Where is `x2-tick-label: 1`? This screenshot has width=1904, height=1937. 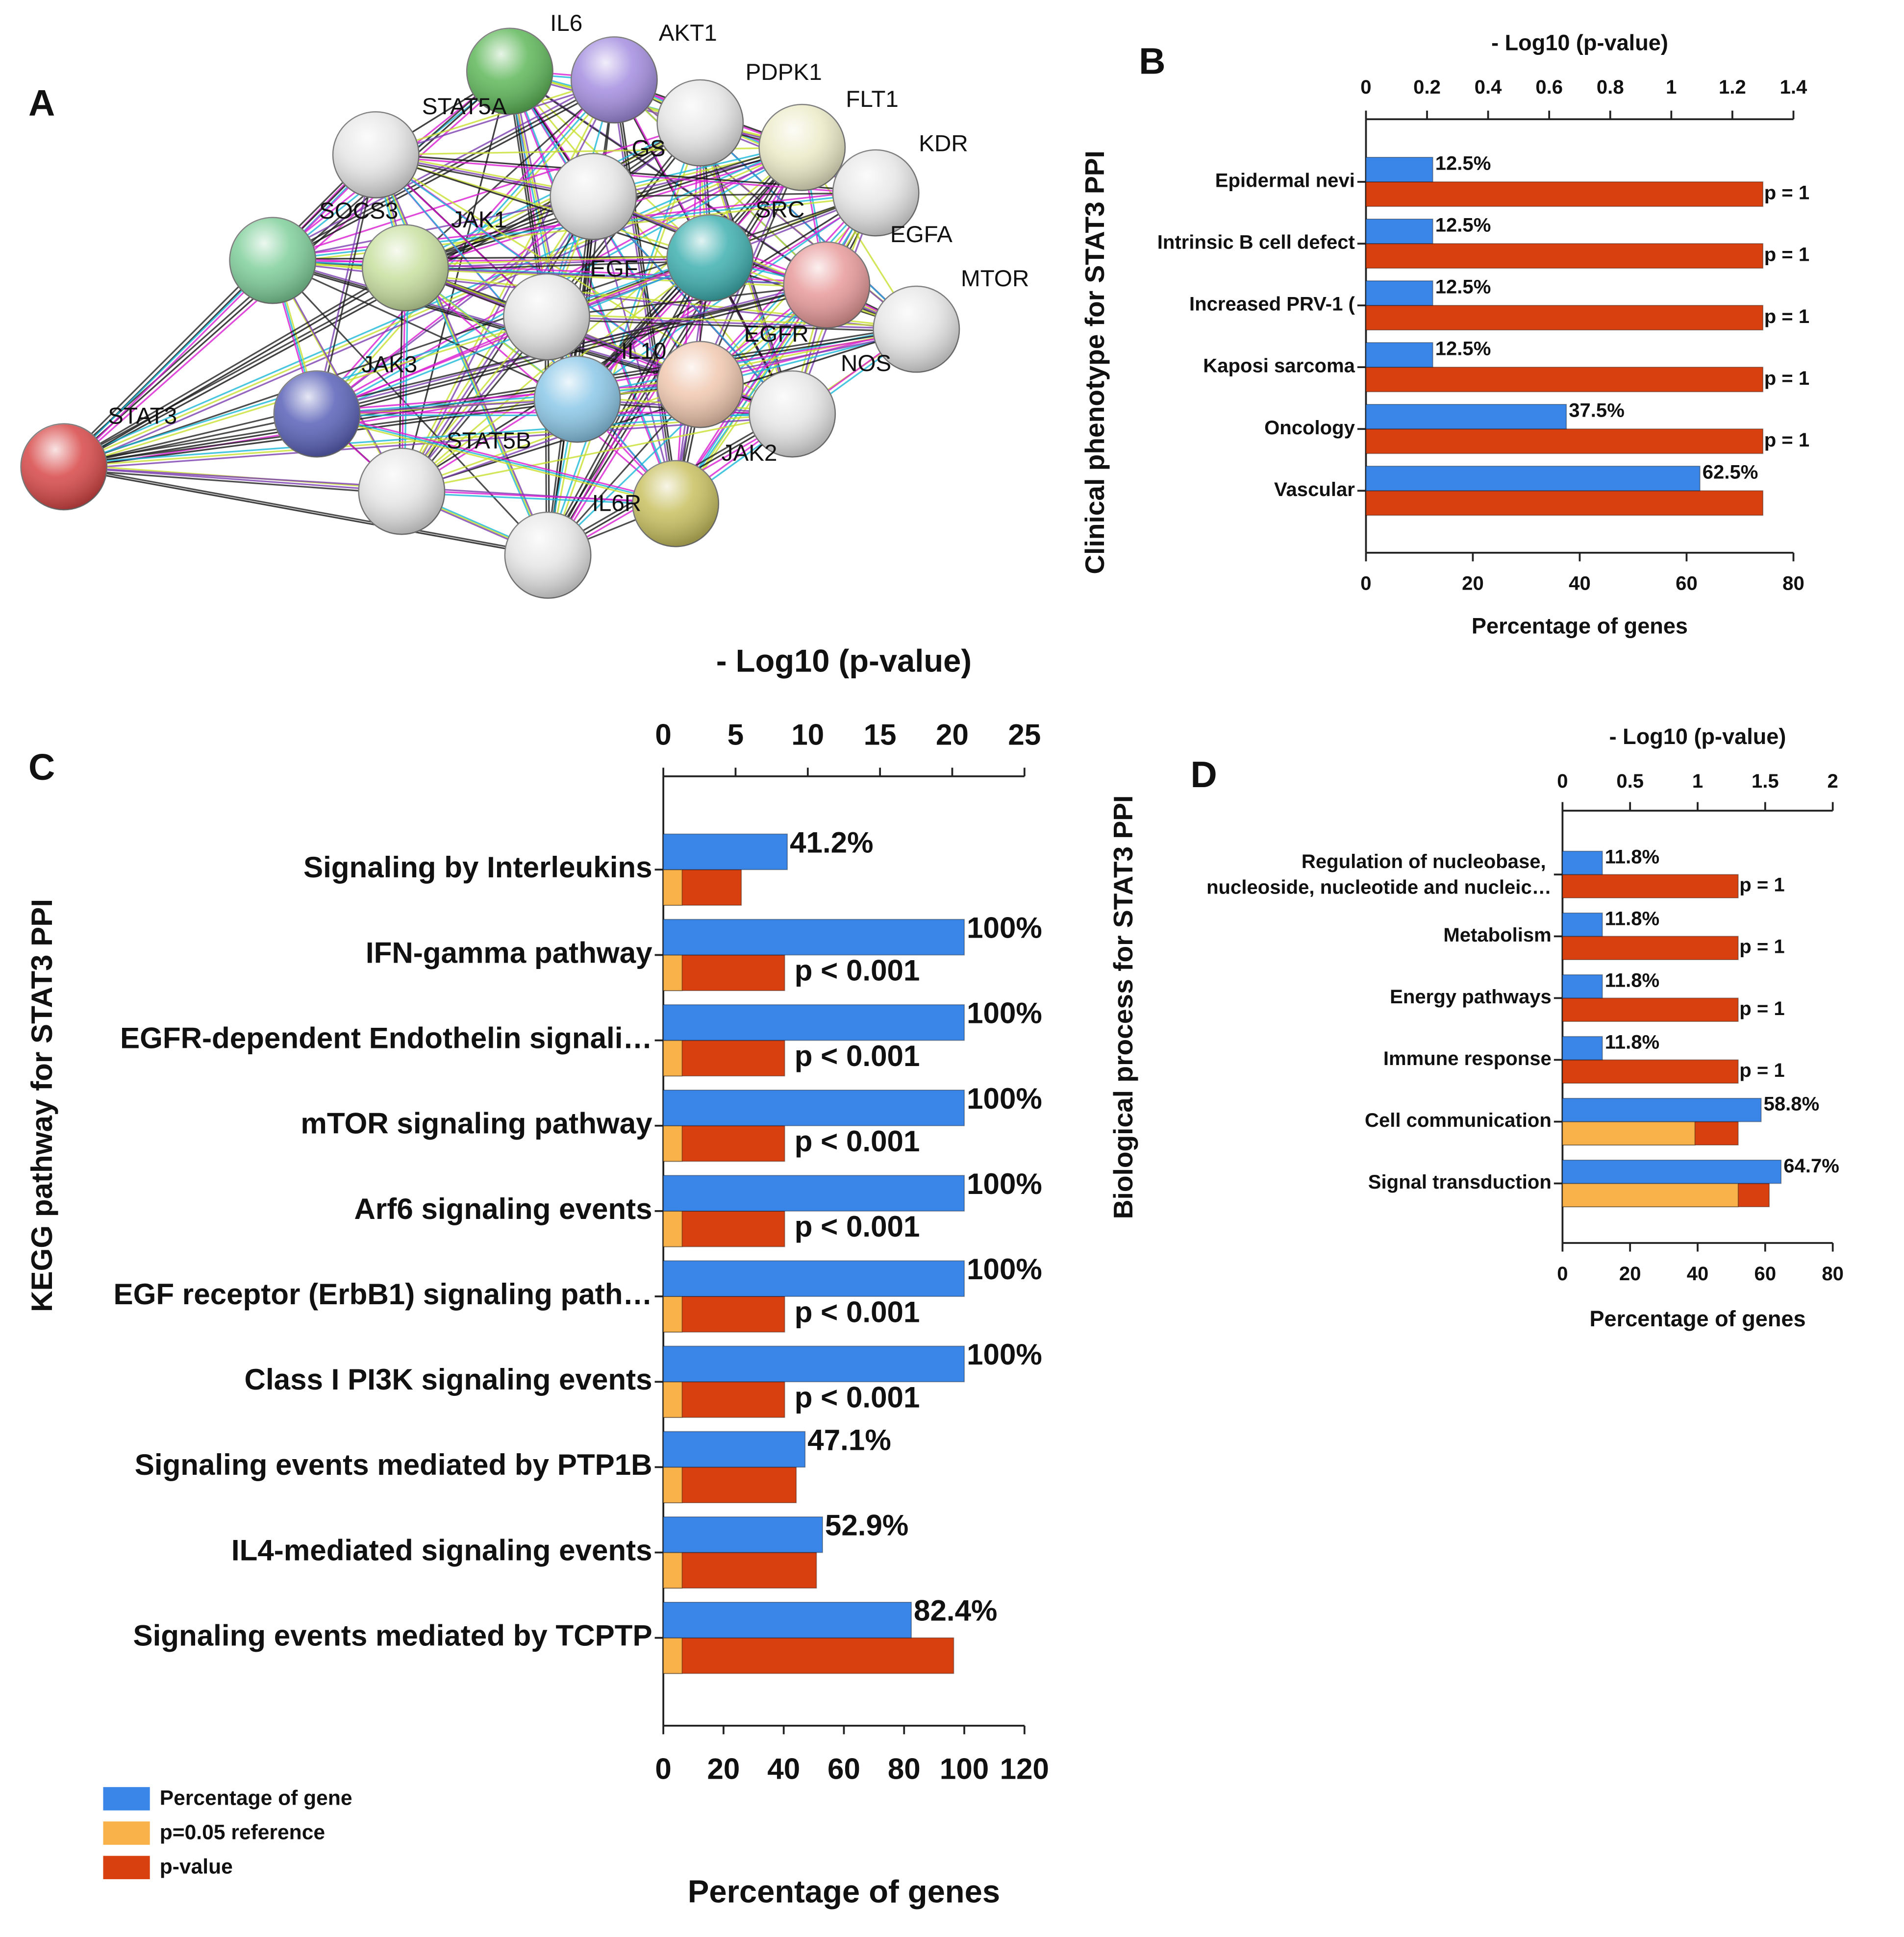 x2-tick-label: 1 is located at coordinates (1697, 781).